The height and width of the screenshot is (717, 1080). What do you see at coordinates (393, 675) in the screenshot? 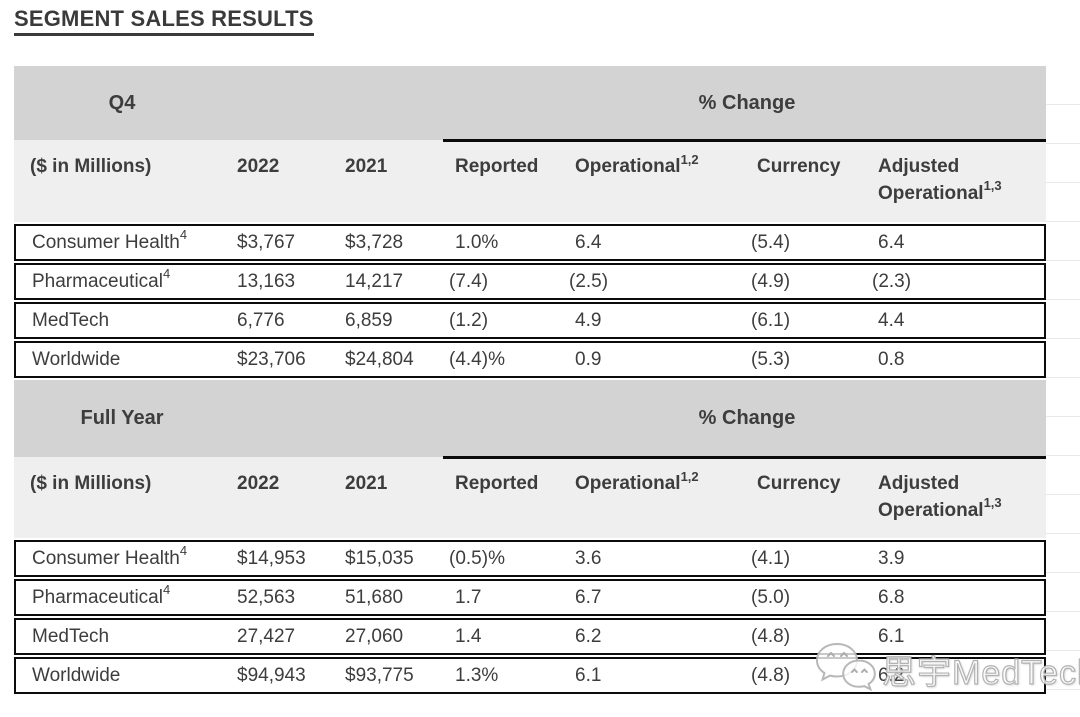
I see `sales-2021-cell: $93,775` at bounding box center [393, 675].